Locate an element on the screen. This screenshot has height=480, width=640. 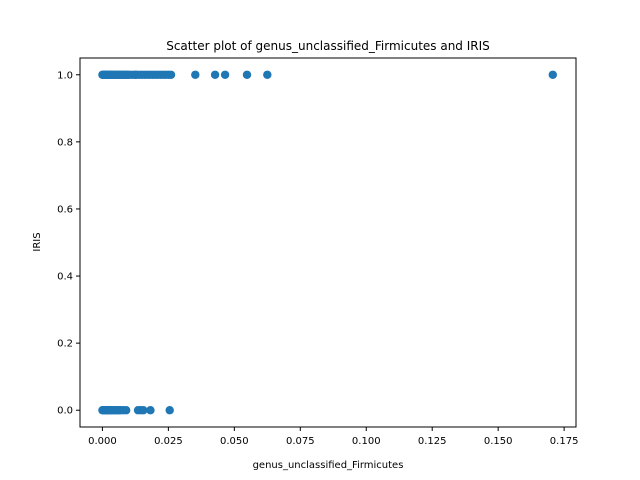
y-axis: 0.0 0.2 0.4 0.6 0.8 1.0 is located at coordinates (68, 243).